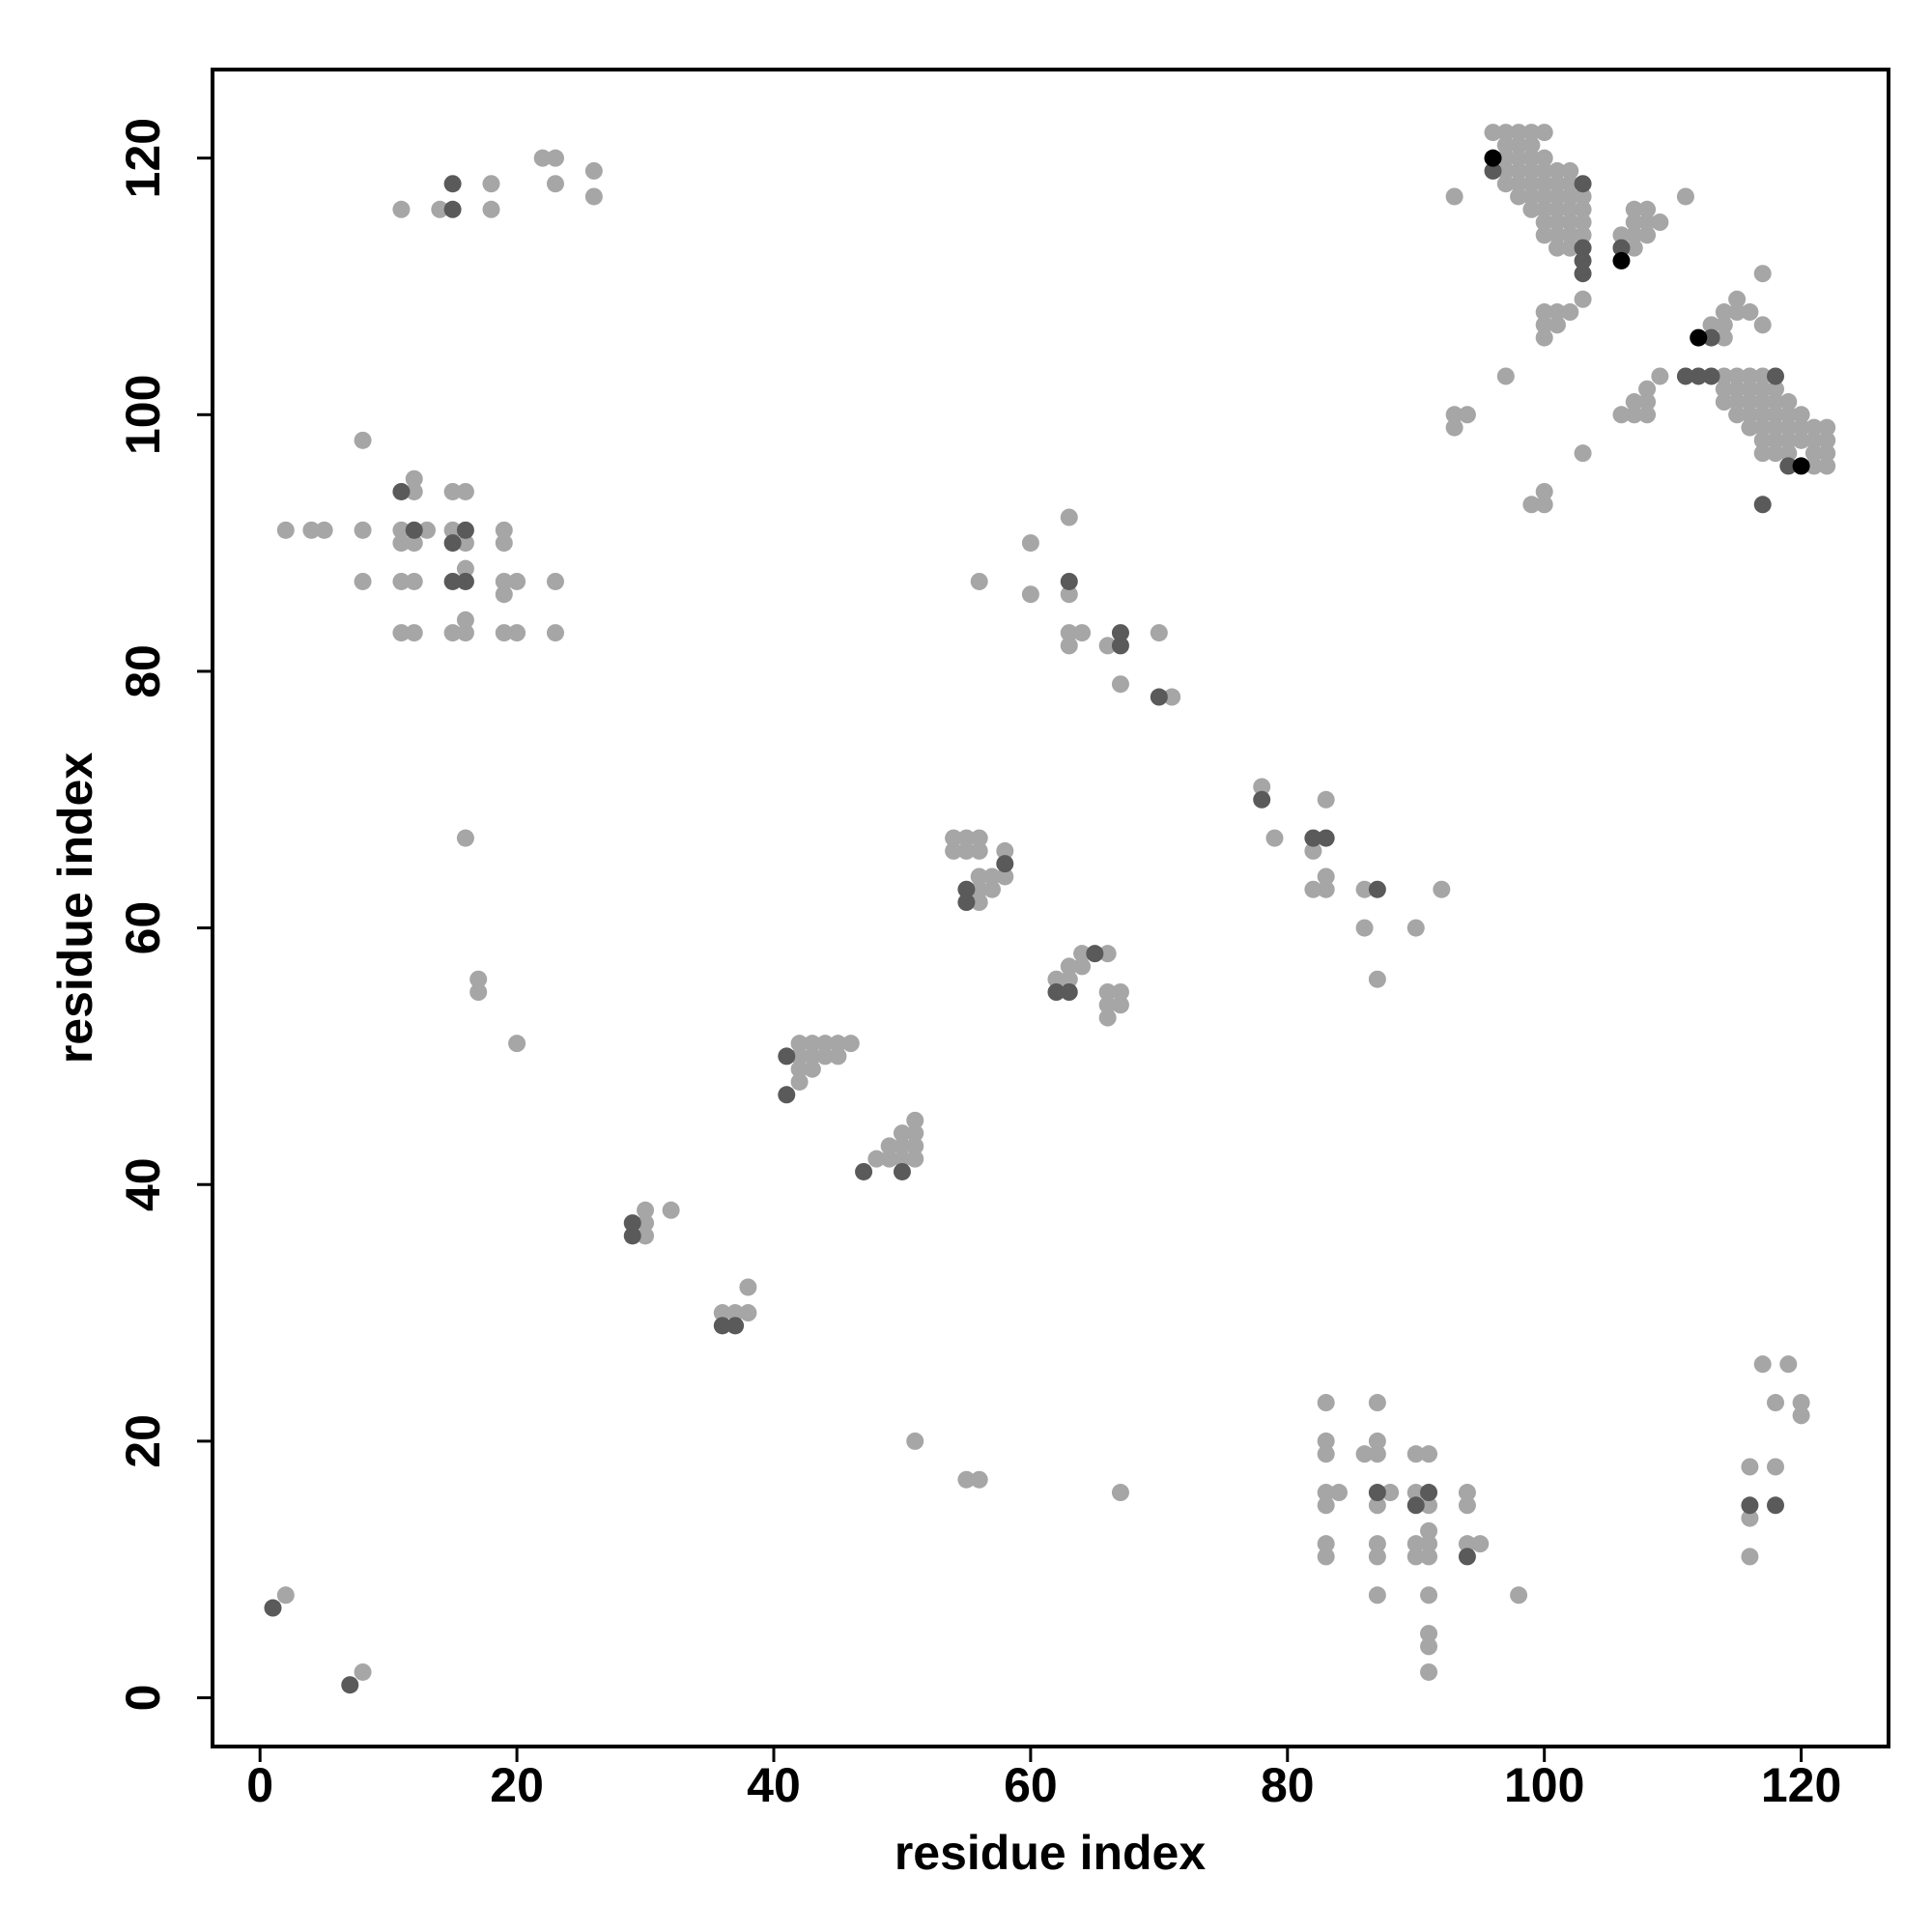 The image size is (1932, 1932). What do you see at coordinates (1544, 1785) in the screenshot?
I see `x-tick-label: 100` at bounding box center [1544, 1785].